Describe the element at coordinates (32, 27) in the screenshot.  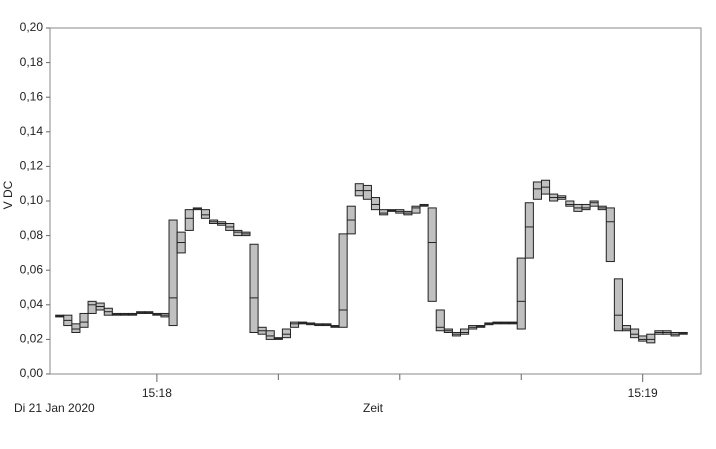
I see `y-tick-label: 0,20` at that location.